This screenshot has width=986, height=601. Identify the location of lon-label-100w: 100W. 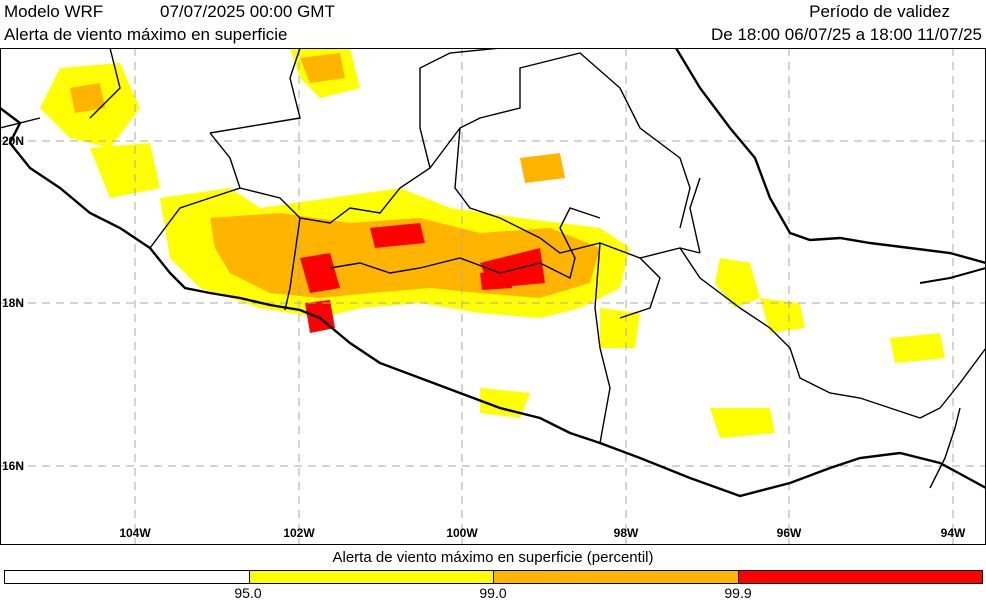
(462, 533).